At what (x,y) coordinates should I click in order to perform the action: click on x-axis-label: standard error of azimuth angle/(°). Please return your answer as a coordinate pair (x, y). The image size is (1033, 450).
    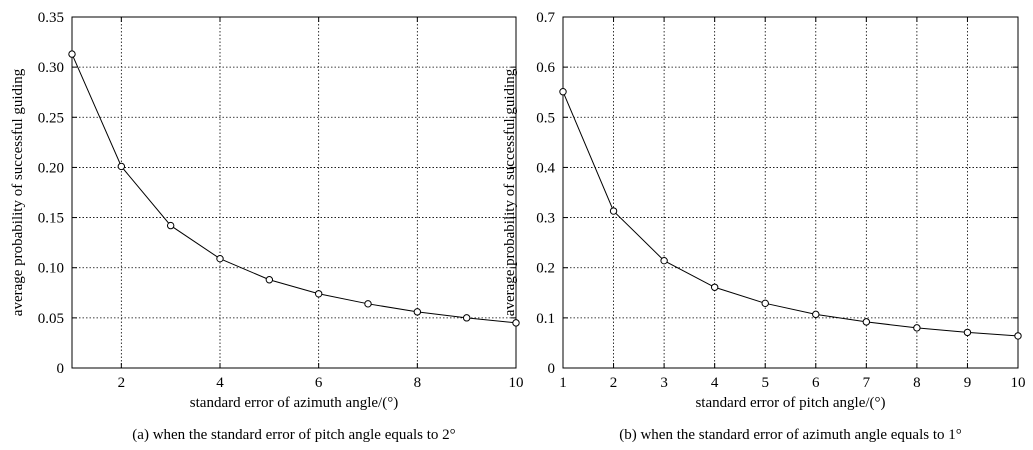
    Looking at the image, I should click on (294, 403).